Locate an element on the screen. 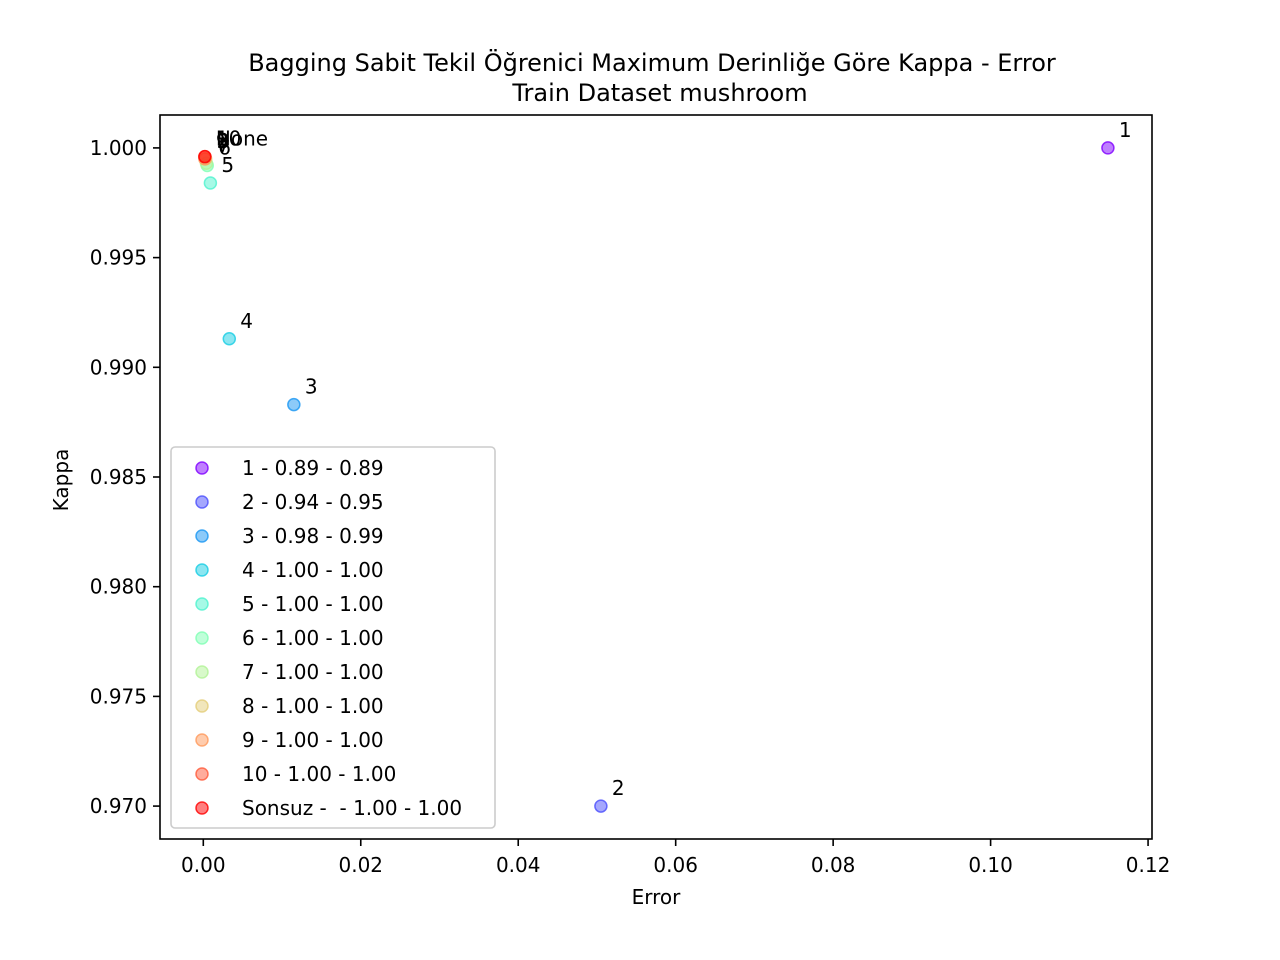  y-axis-label: Kappa is located at coordinates (61, 480).